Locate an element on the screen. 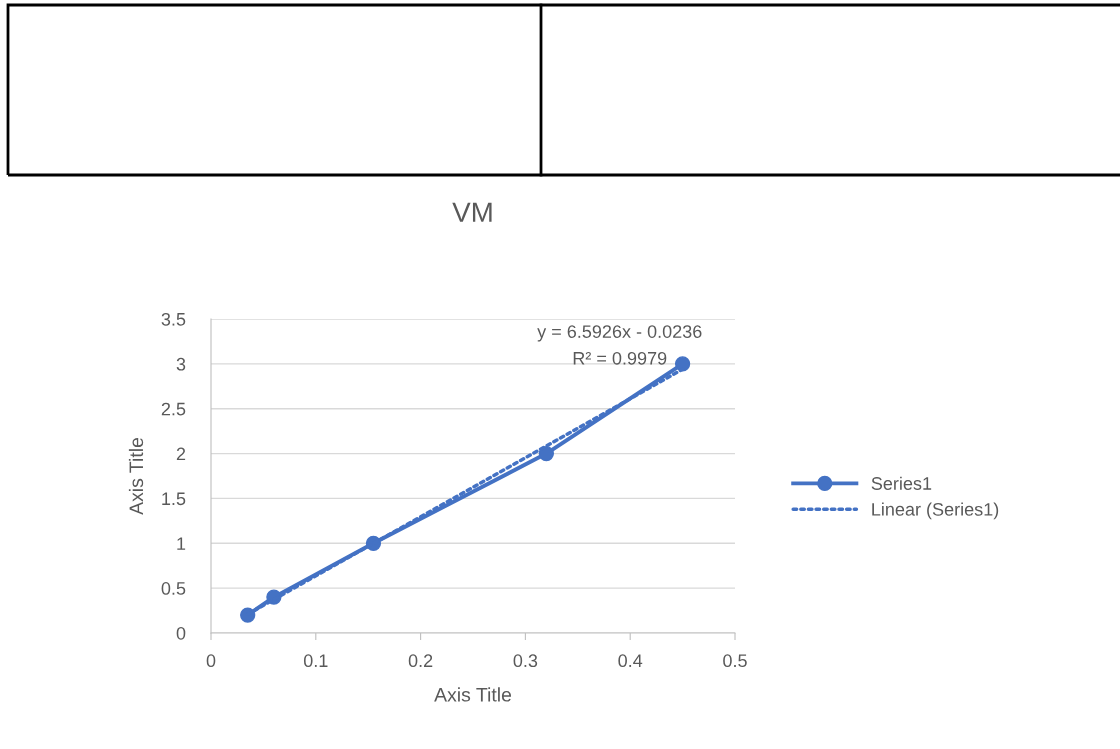 This screenshot has height=749, width=1120. y-tick-label: 2.5 is located at coordinates (173, 409).